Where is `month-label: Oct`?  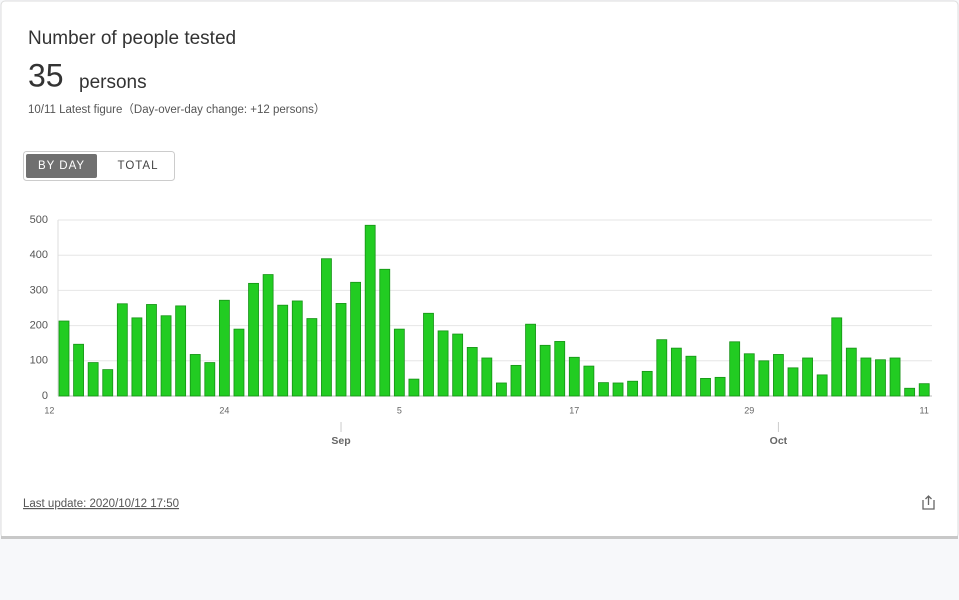
month-label: Oct is located at coordinates (779, 441).